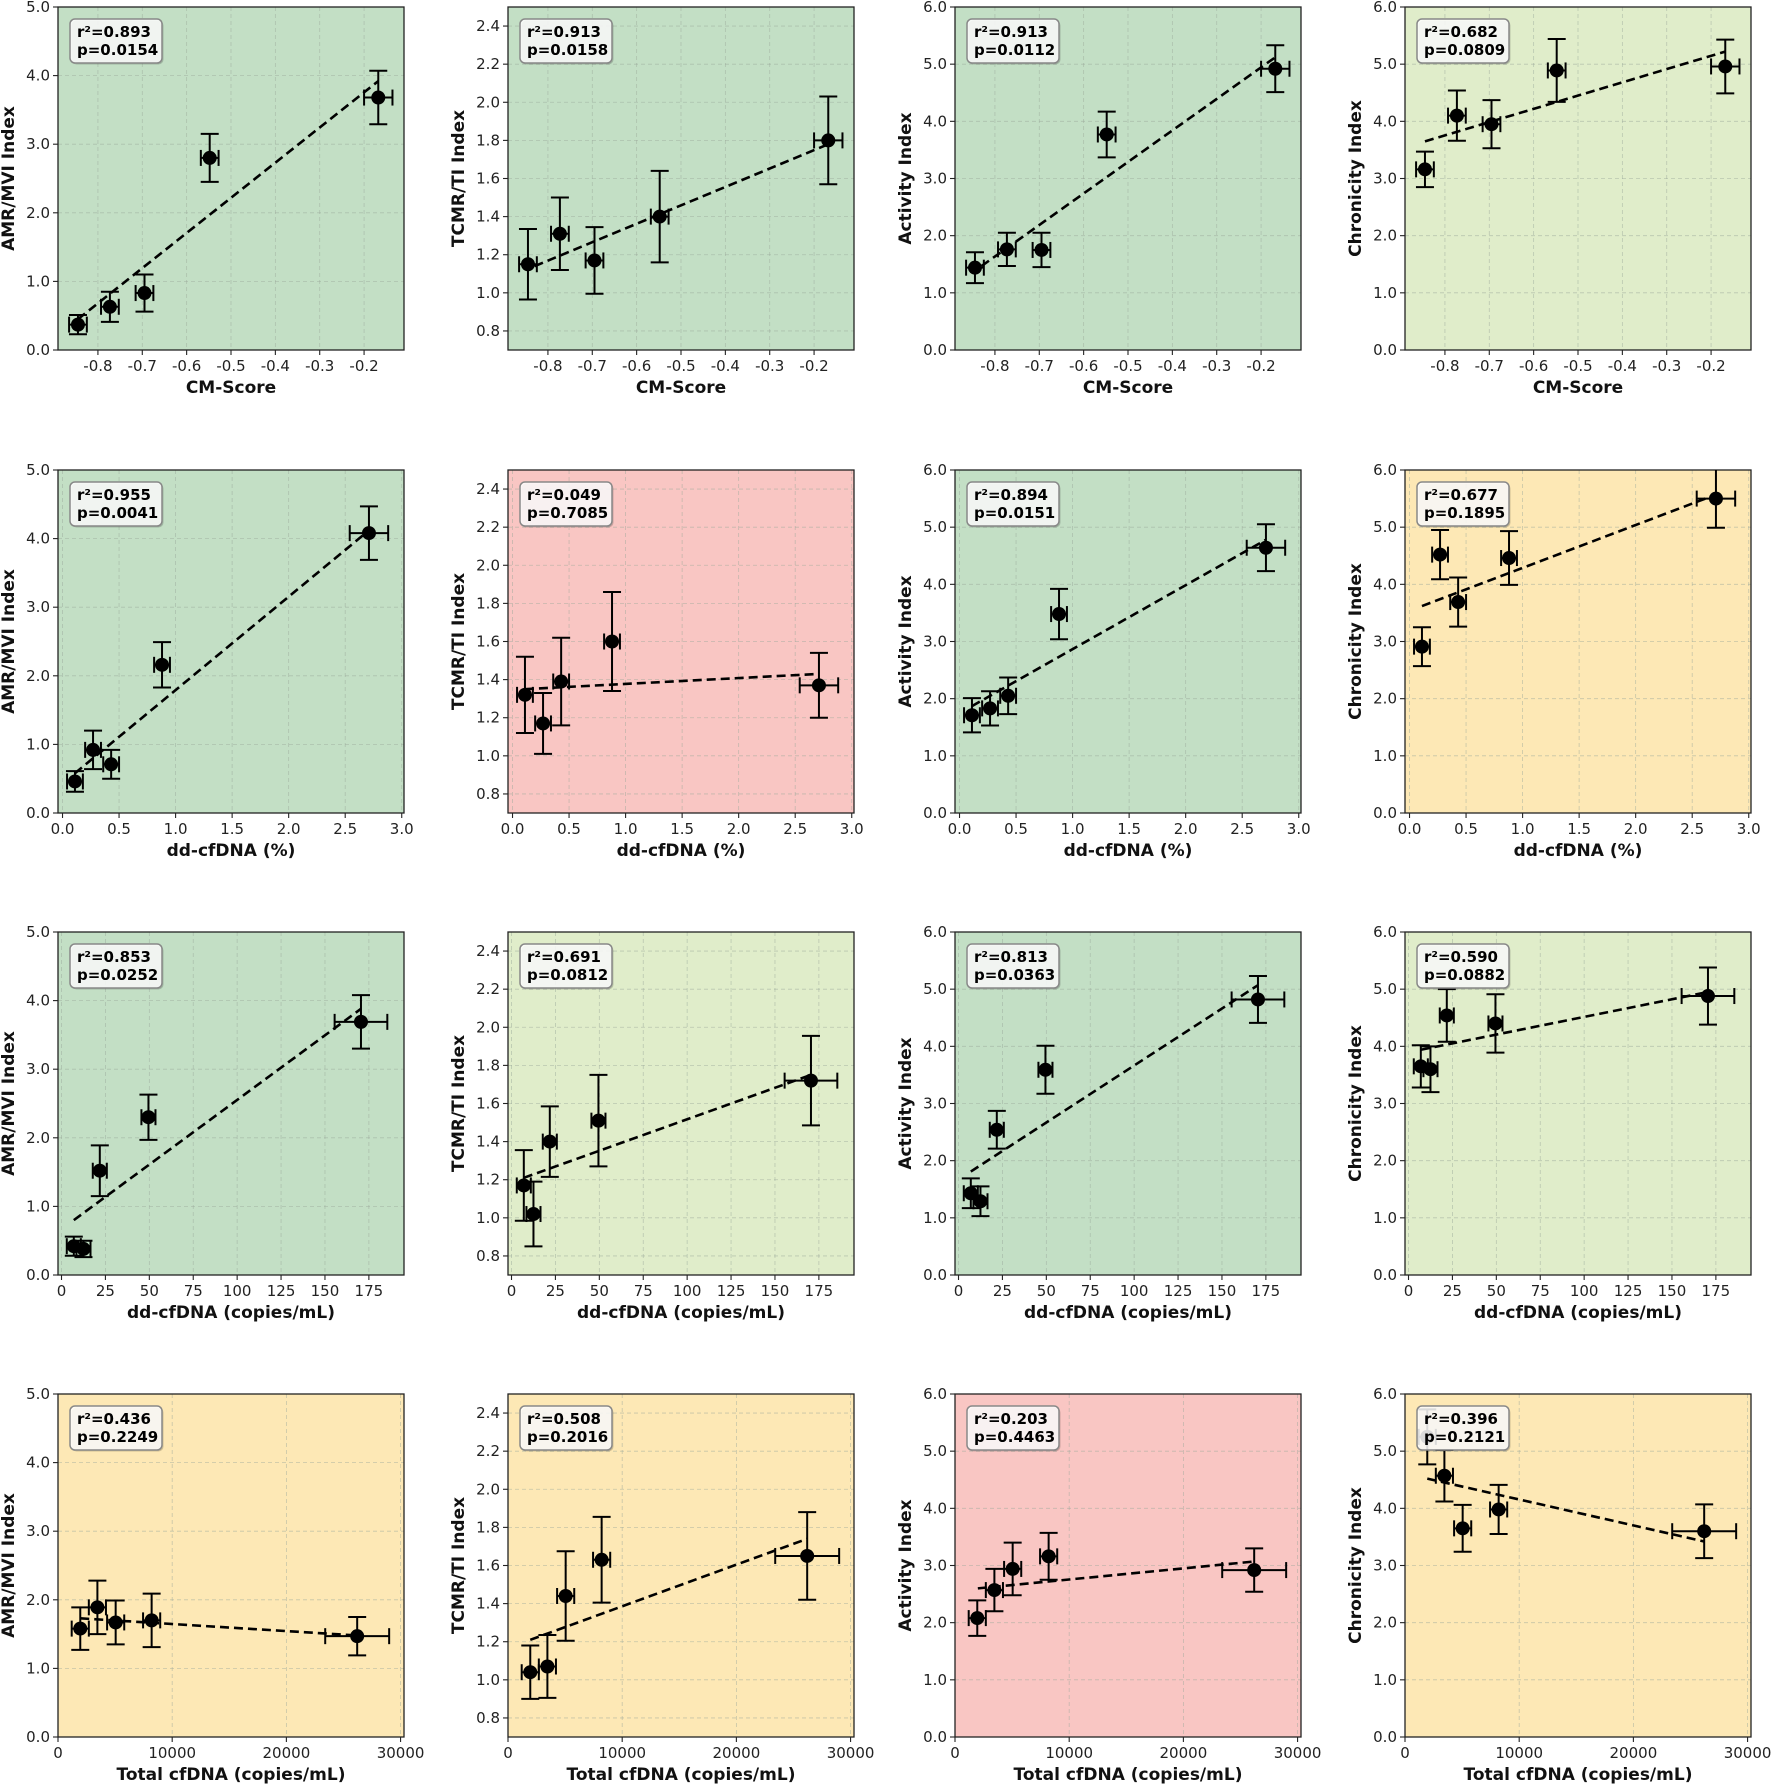 This screenshot has width=1772, height=1788. Describe the element at coordinates (1073, 829) in the screenshot. I see `x-tick-label: 1.0` at that location.